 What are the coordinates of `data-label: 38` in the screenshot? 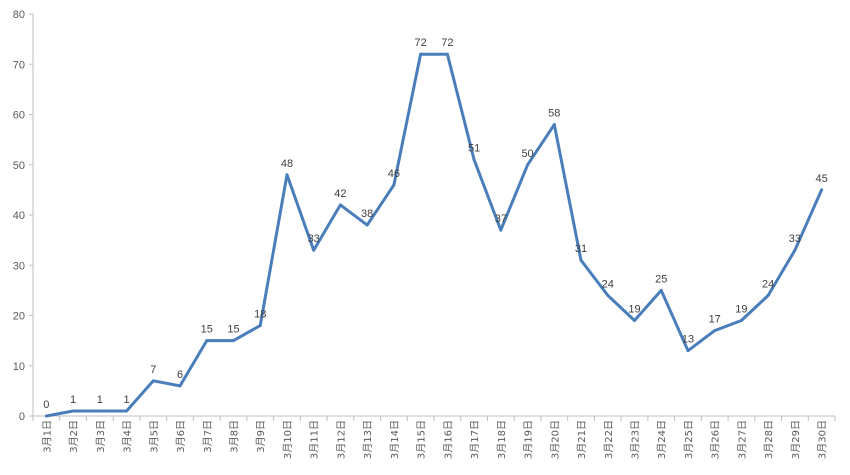 It's located at (367, 214).